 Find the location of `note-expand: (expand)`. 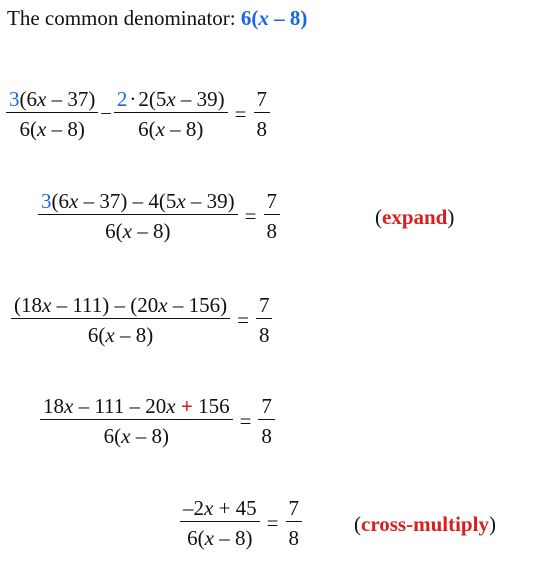

note-expand: (expand) is located at coordinates (414, 217).